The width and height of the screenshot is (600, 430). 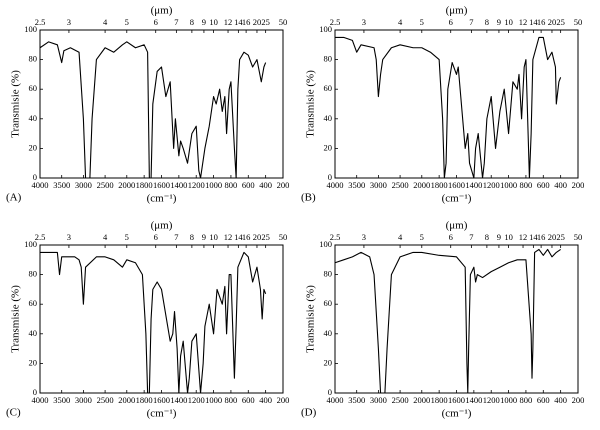 What do you see at coordinates (14, 198) in the screenshot?
I see `panel-label: (A)` at bounding box center [14, 198].